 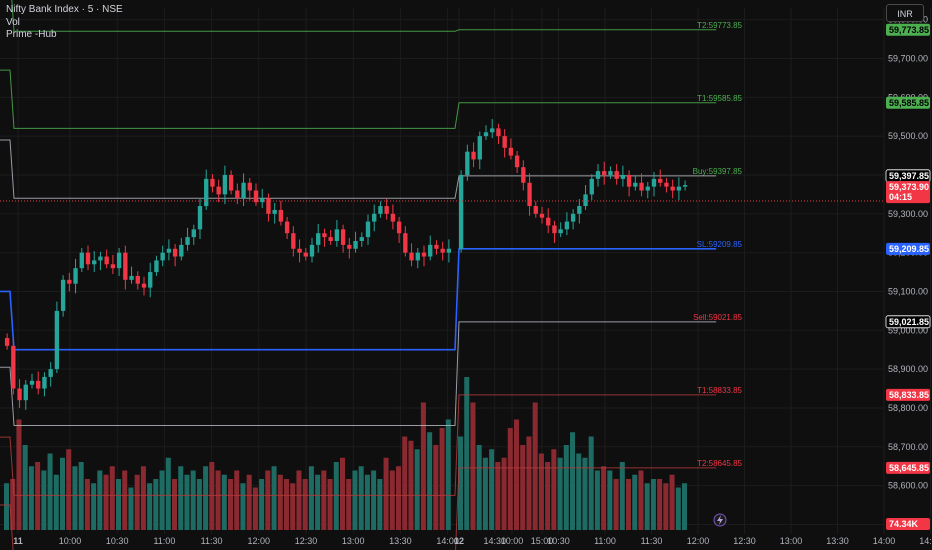 I want to click on time-tick-label: 11:30, so click(x=652, y=541).